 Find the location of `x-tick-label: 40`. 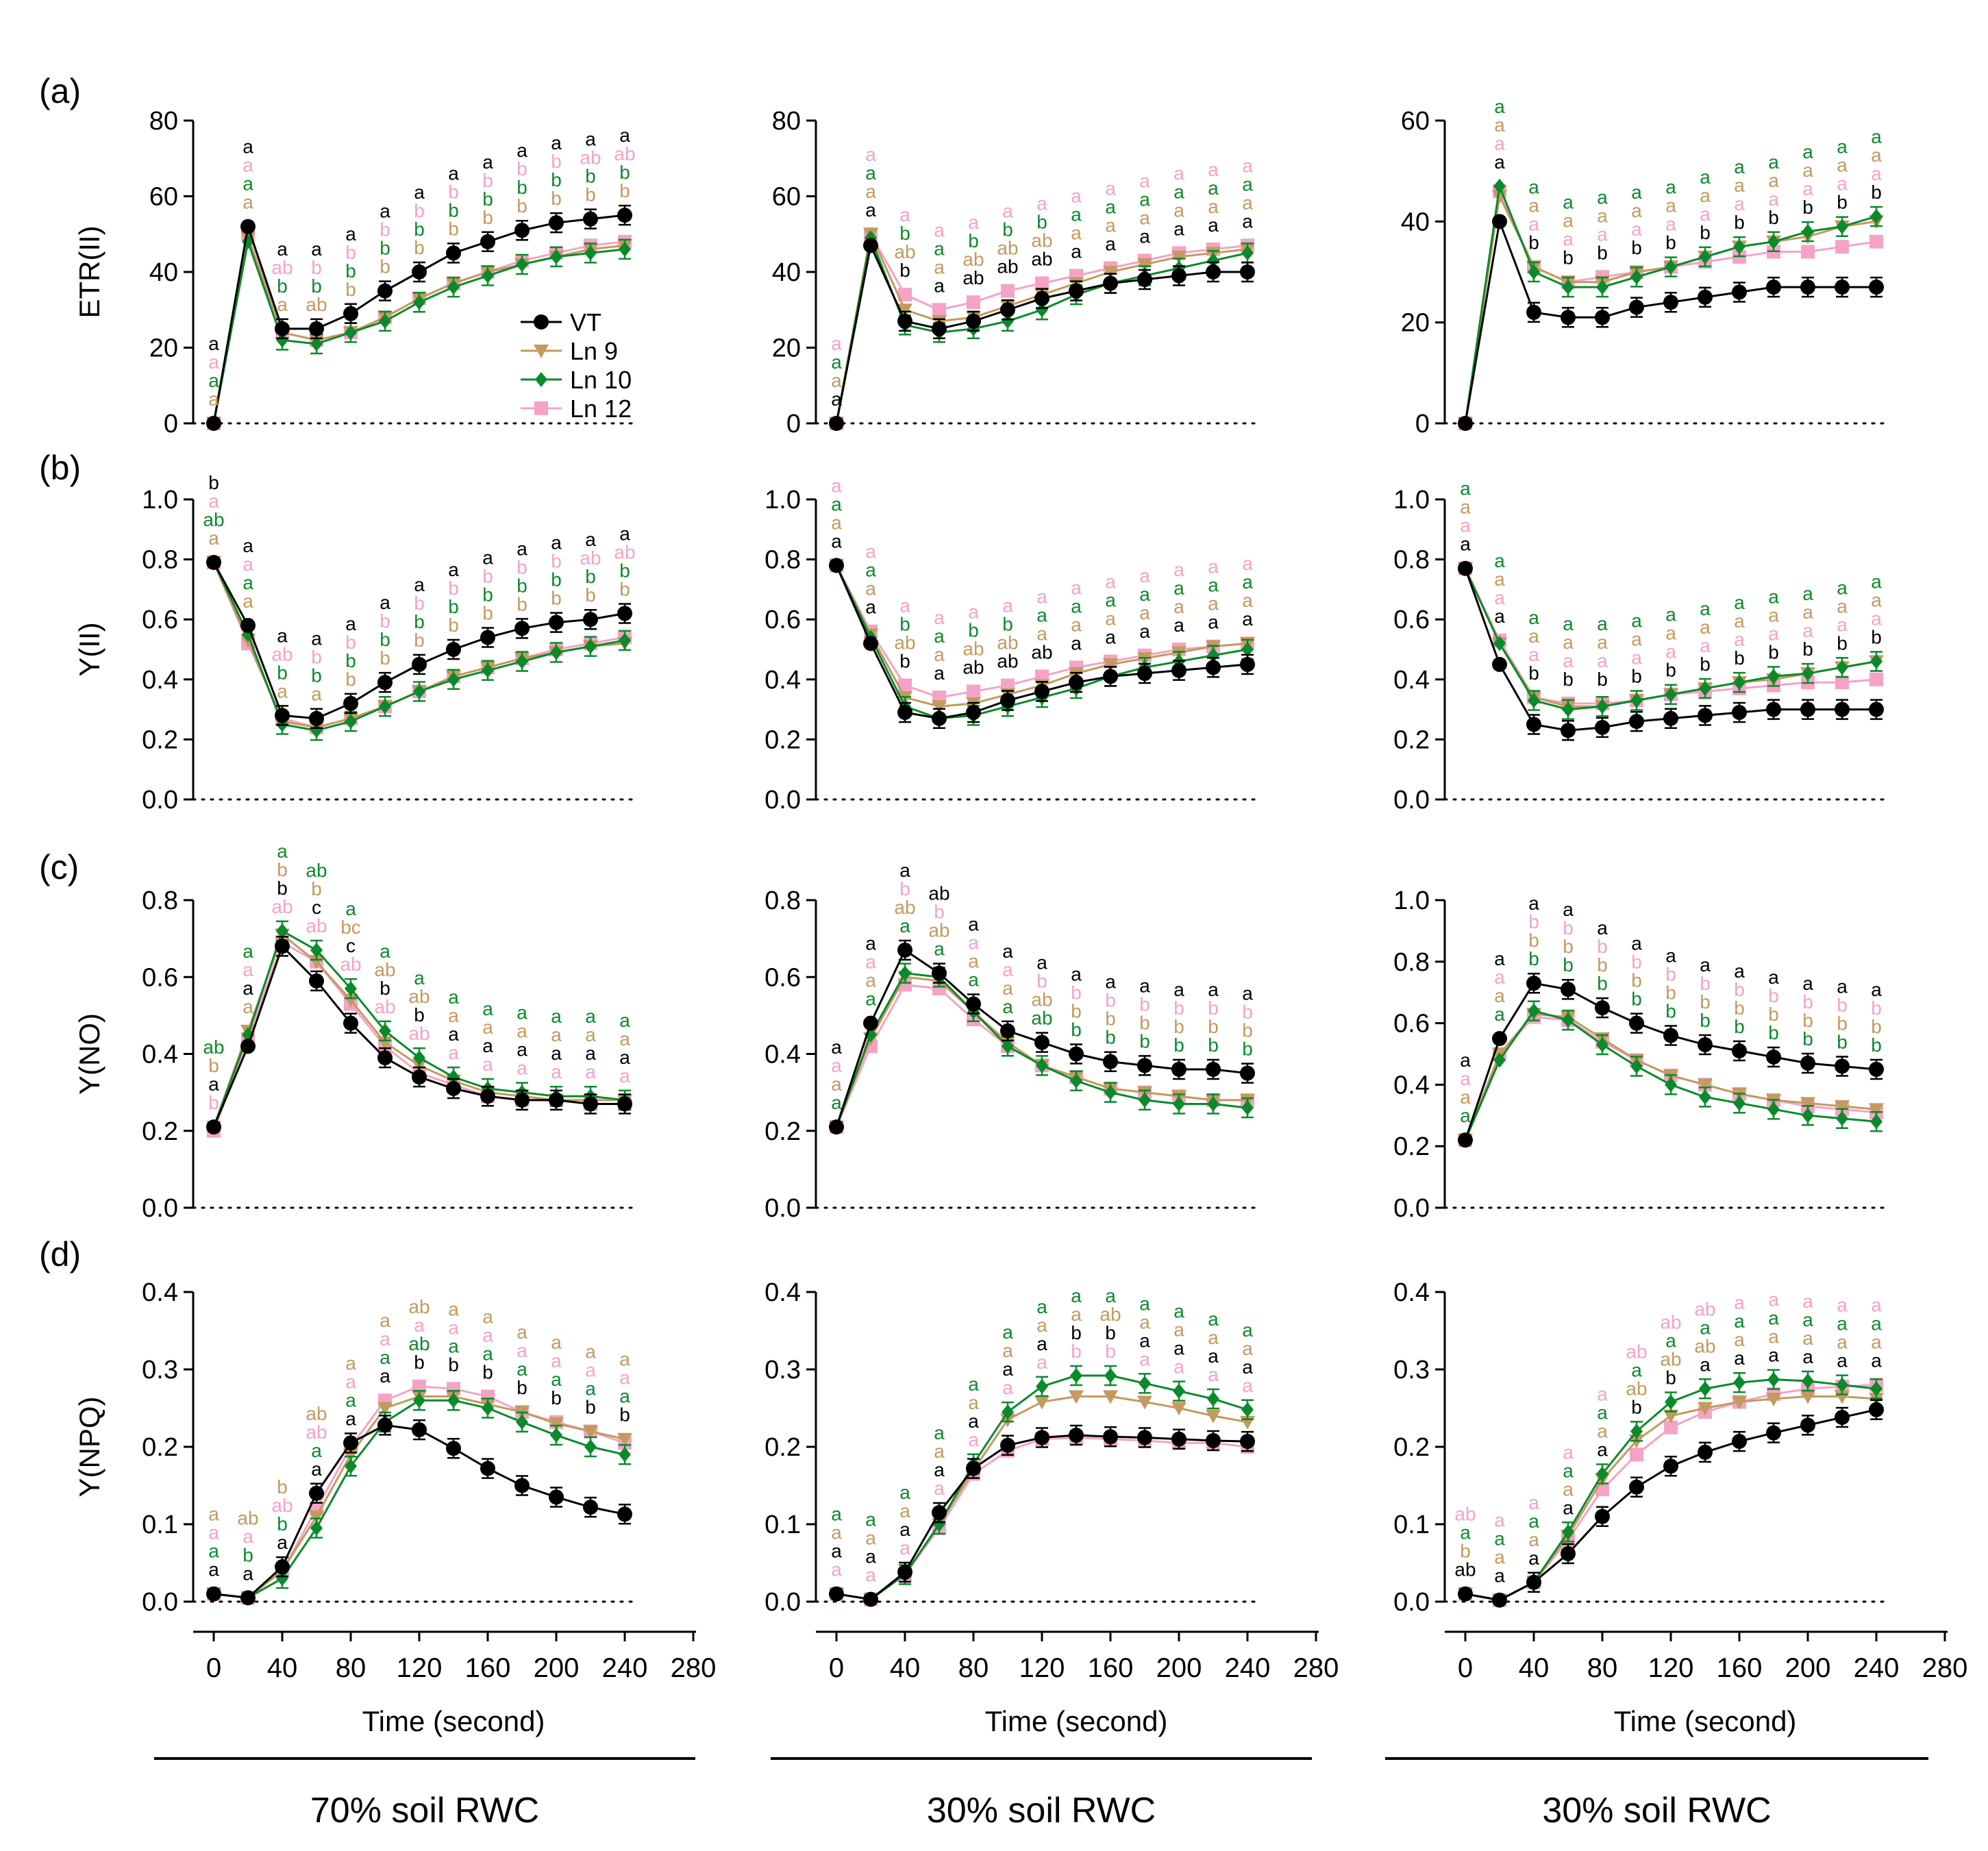

x-tick-label: 40 is located at coordinates (1534, 1668).